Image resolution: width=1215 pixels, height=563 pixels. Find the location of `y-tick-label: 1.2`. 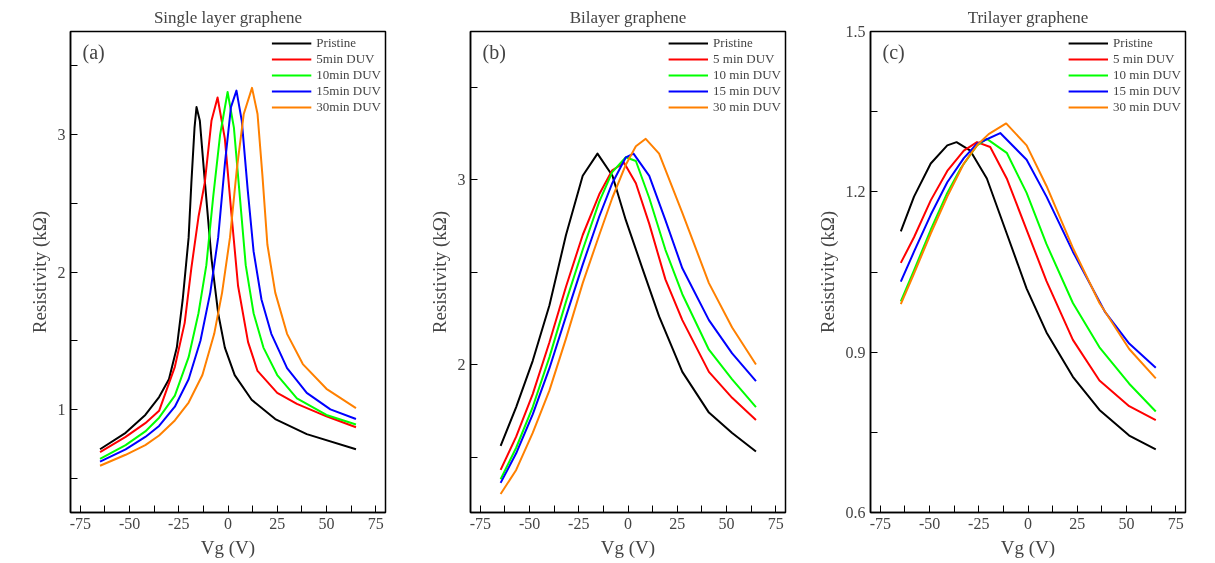

y-tick-label: 1.2 is located at coordinates (855, 192).